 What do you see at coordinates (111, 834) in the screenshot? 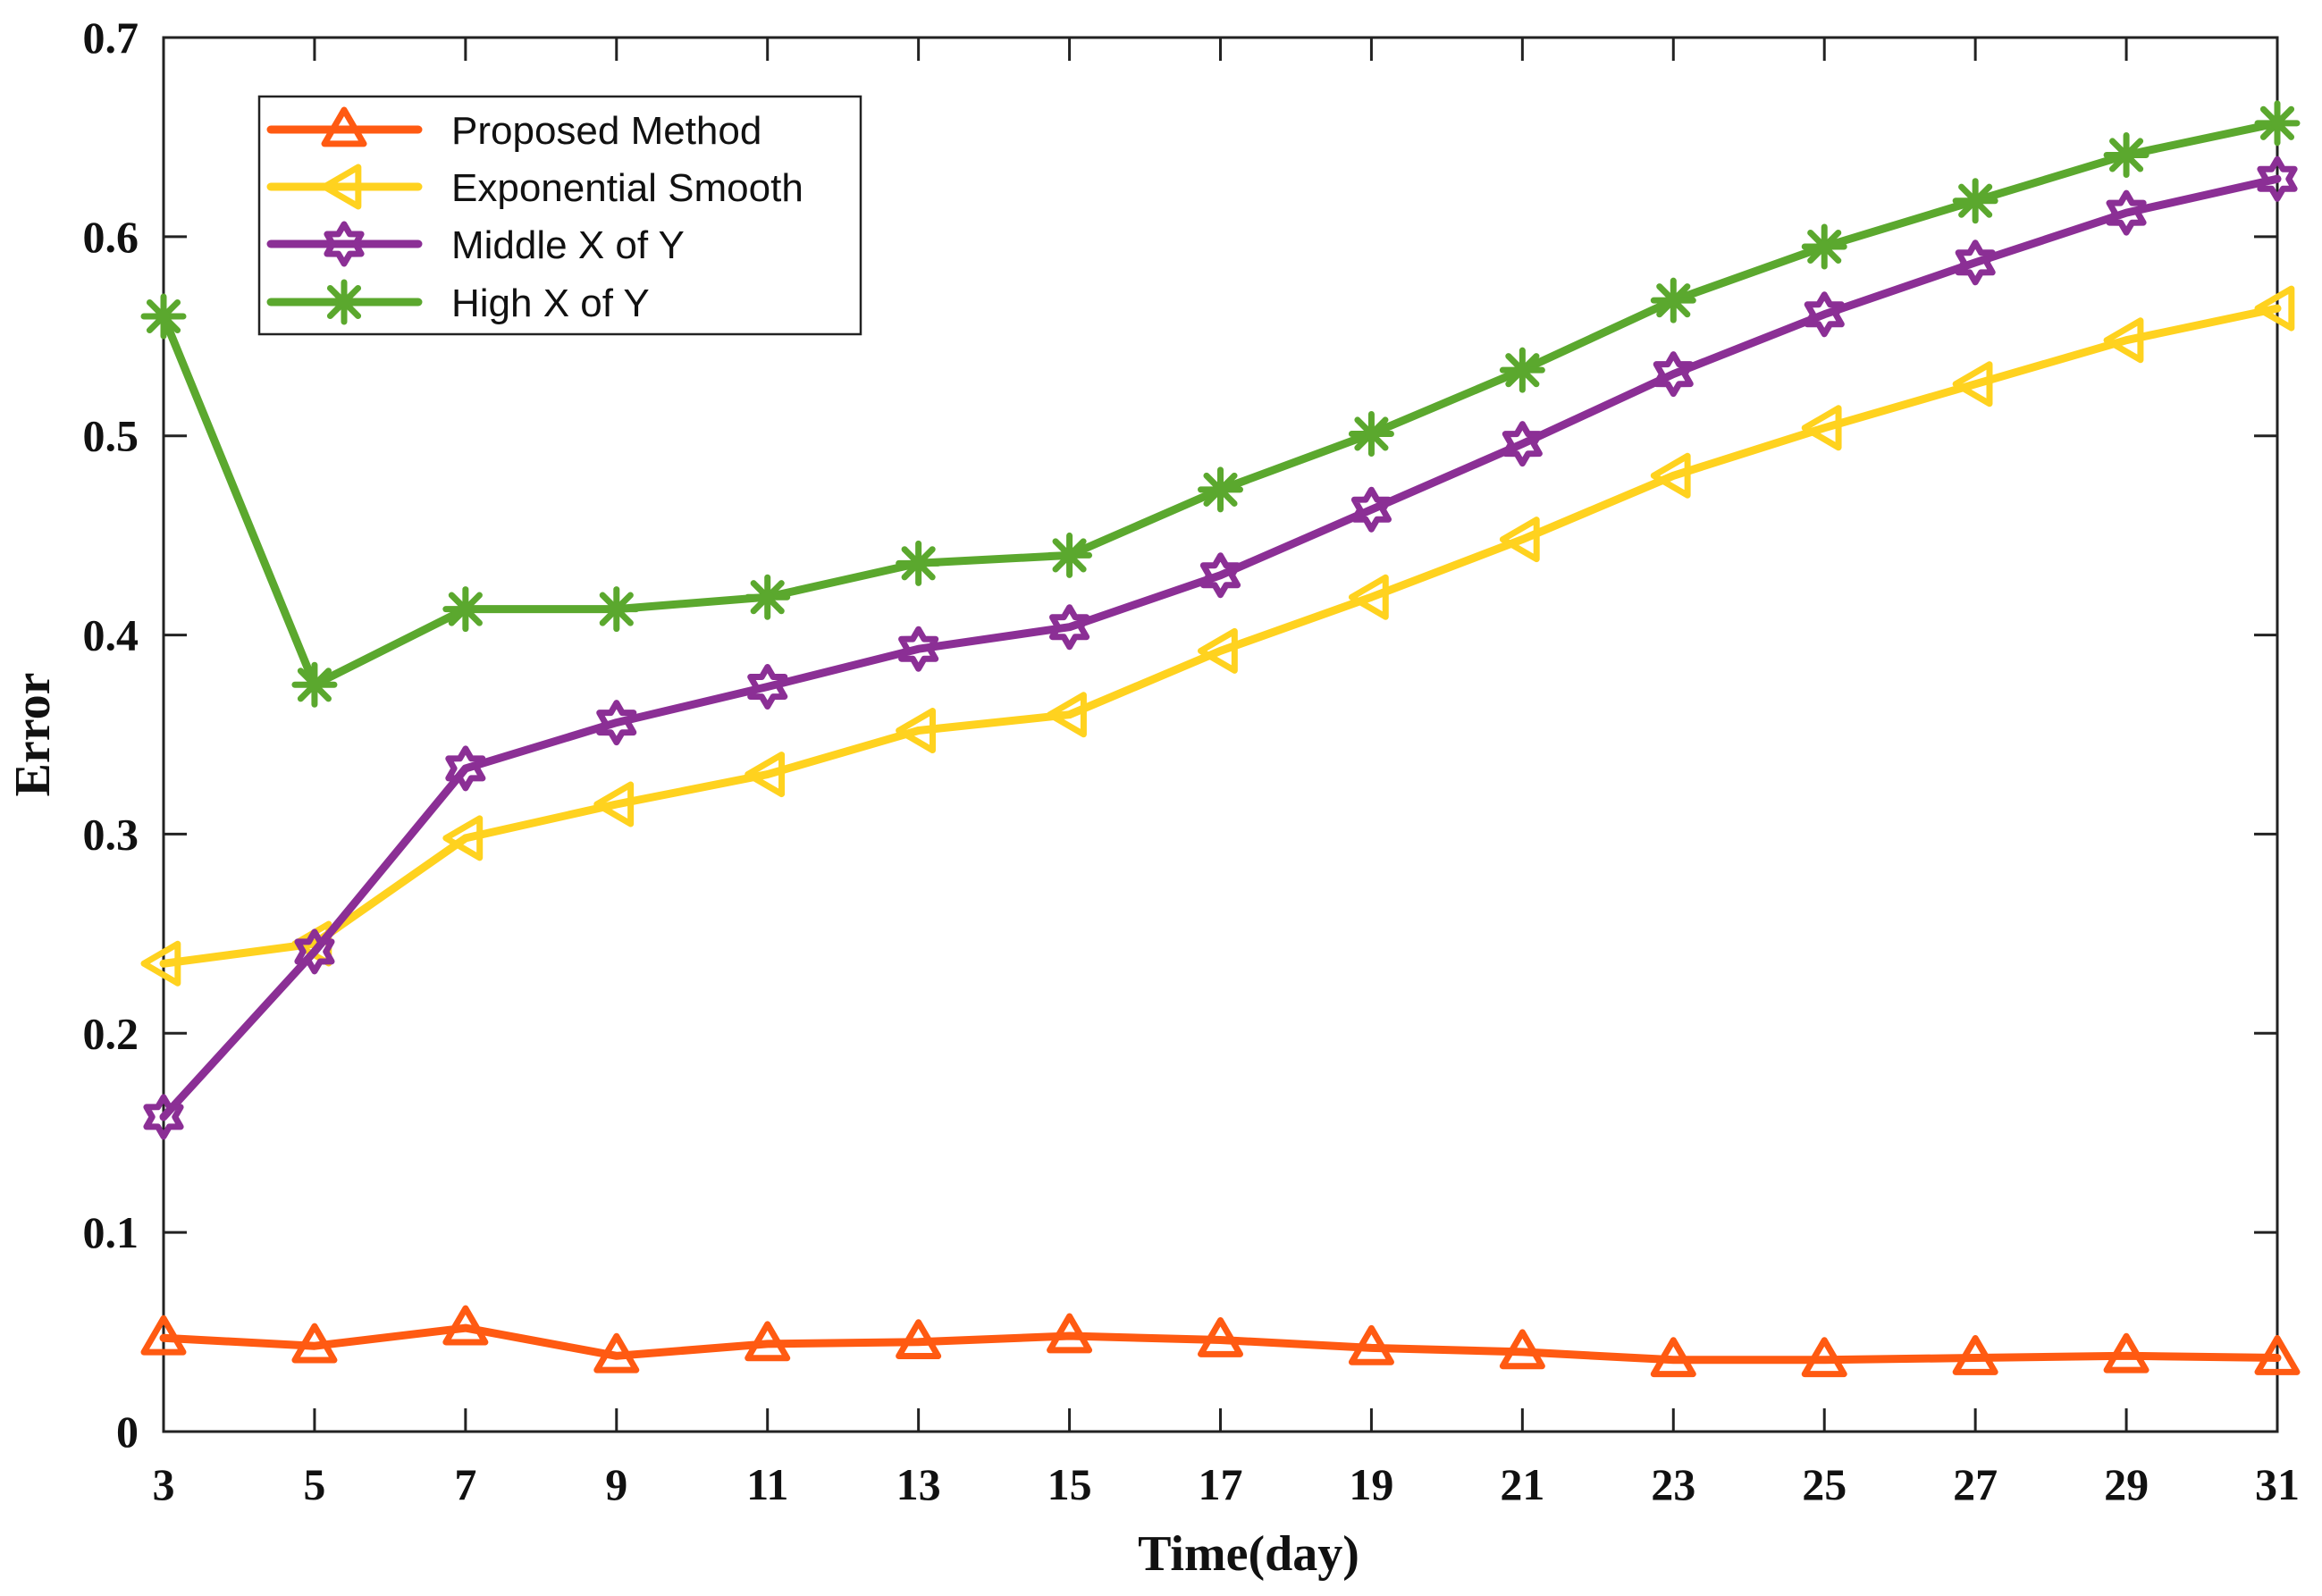
I see `y-tick-label: 0.3` at bounding box center [111, 834].